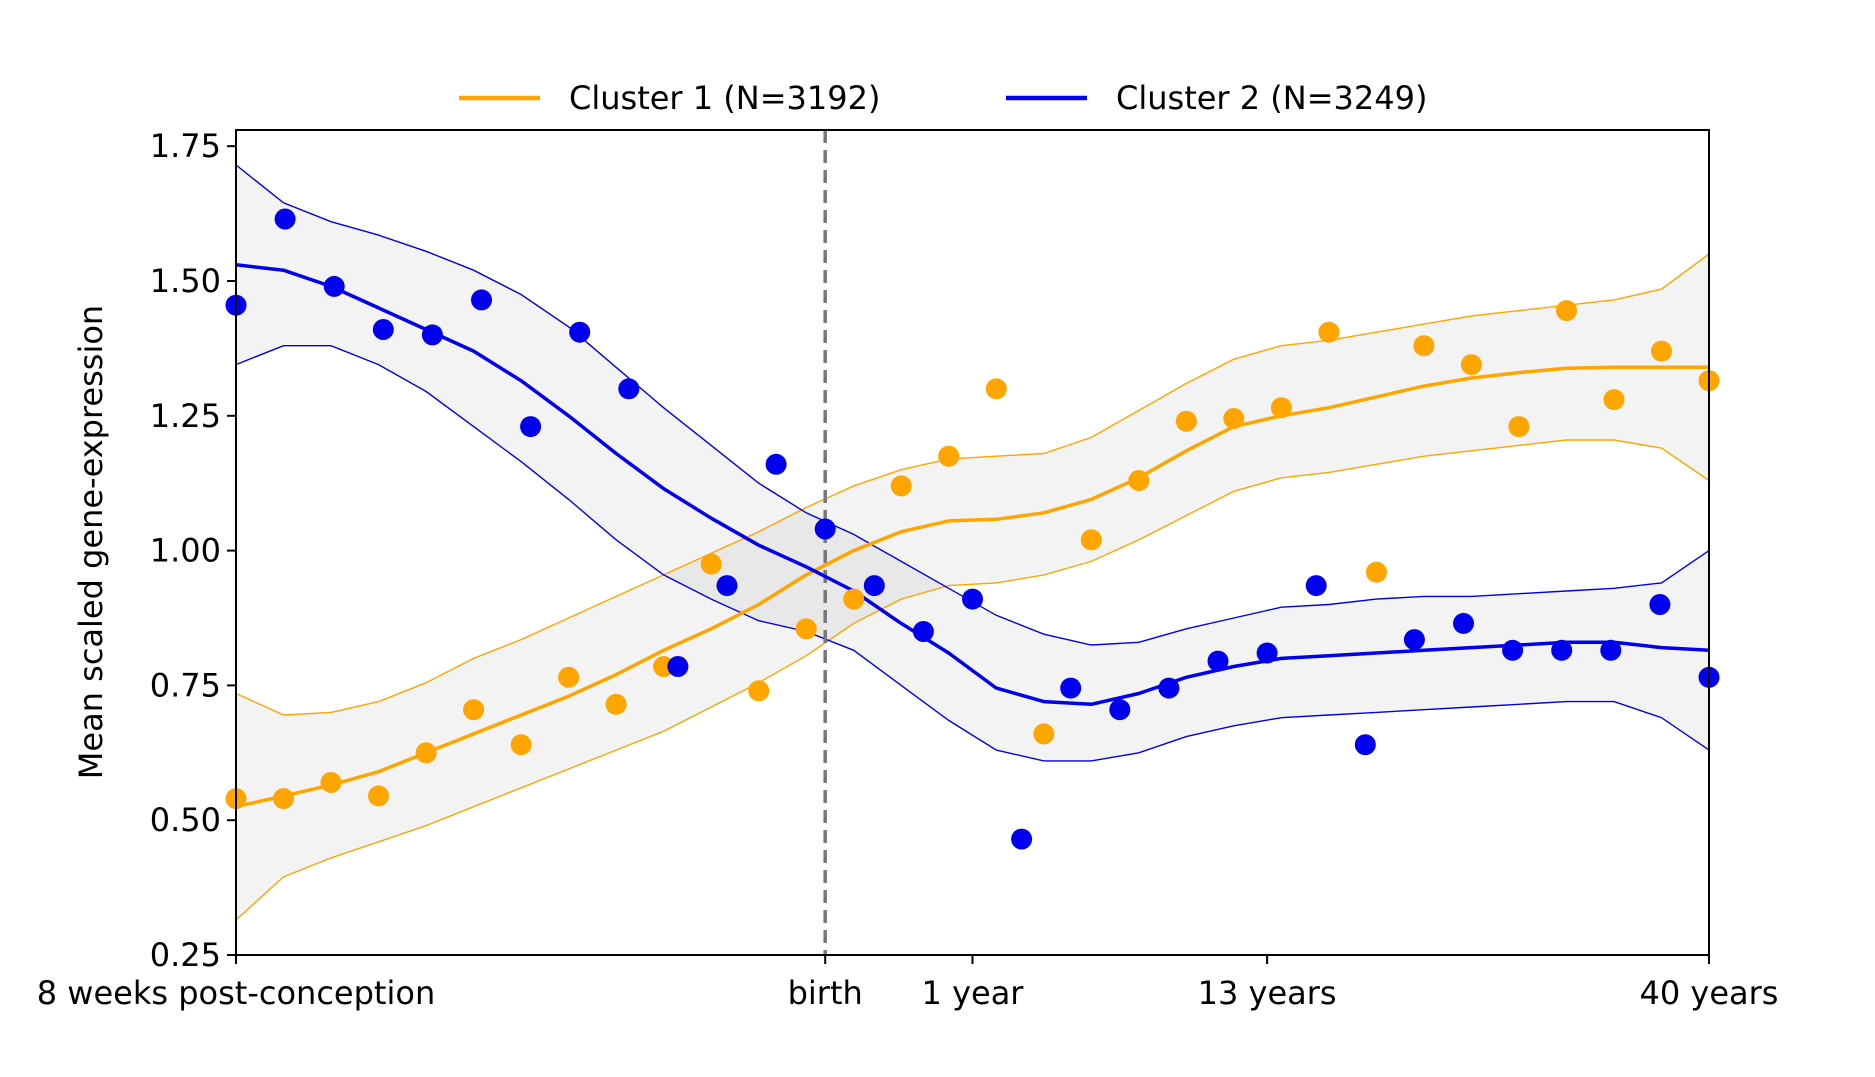 The width and height of the screenshot is (1875, 1077). Describe the element at coordinates (1271, 98) in the screenshot. I see `legend-label: Cluster 2 (N=3249)` at that location.